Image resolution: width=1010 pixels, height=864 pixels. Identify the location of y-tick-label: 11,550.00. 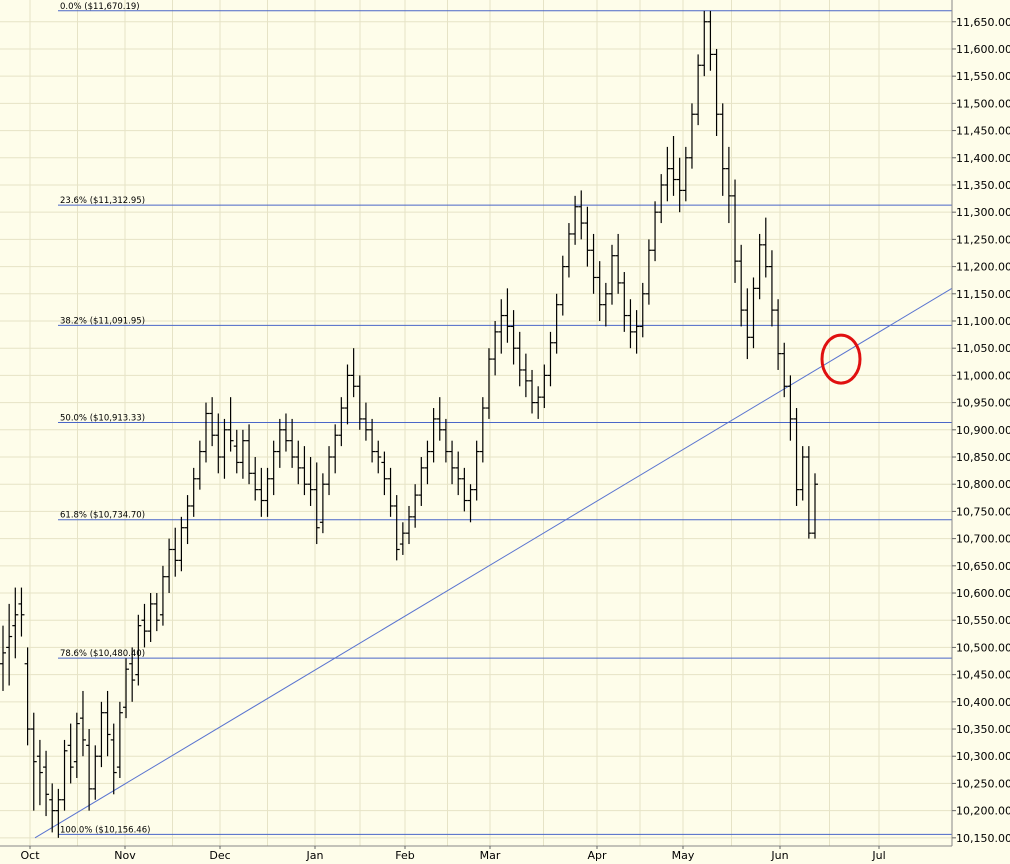
(983, 76).